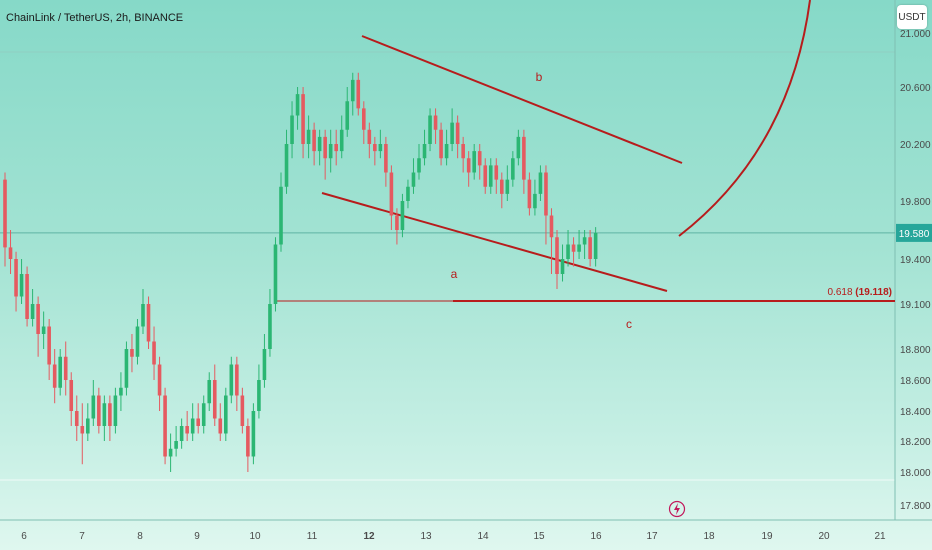 The image size is (932, 550). What do you see at coordinates (522, 99) in the screenshot?
I see `upper-trendline` at bounding box center [522, 99].